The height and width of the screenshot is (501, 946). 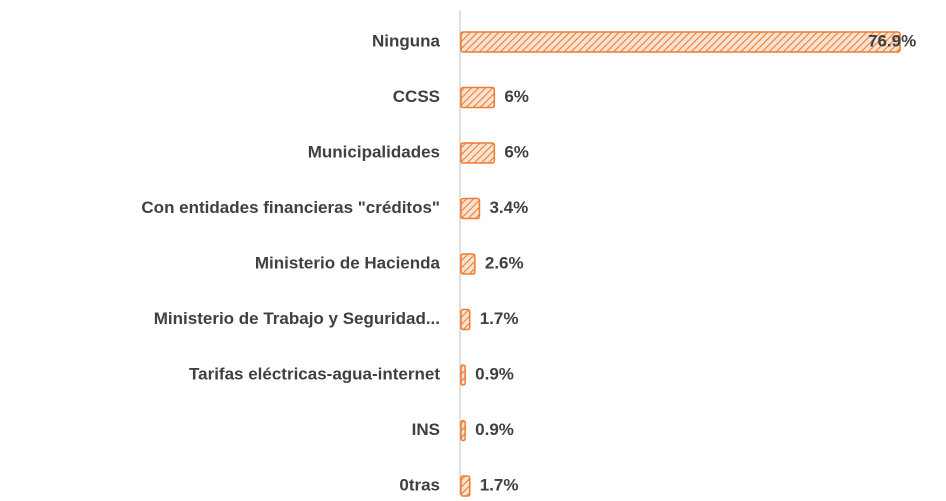 I want to click on category-label: Ministerio de Hacienda, so click(x=348, y=262).